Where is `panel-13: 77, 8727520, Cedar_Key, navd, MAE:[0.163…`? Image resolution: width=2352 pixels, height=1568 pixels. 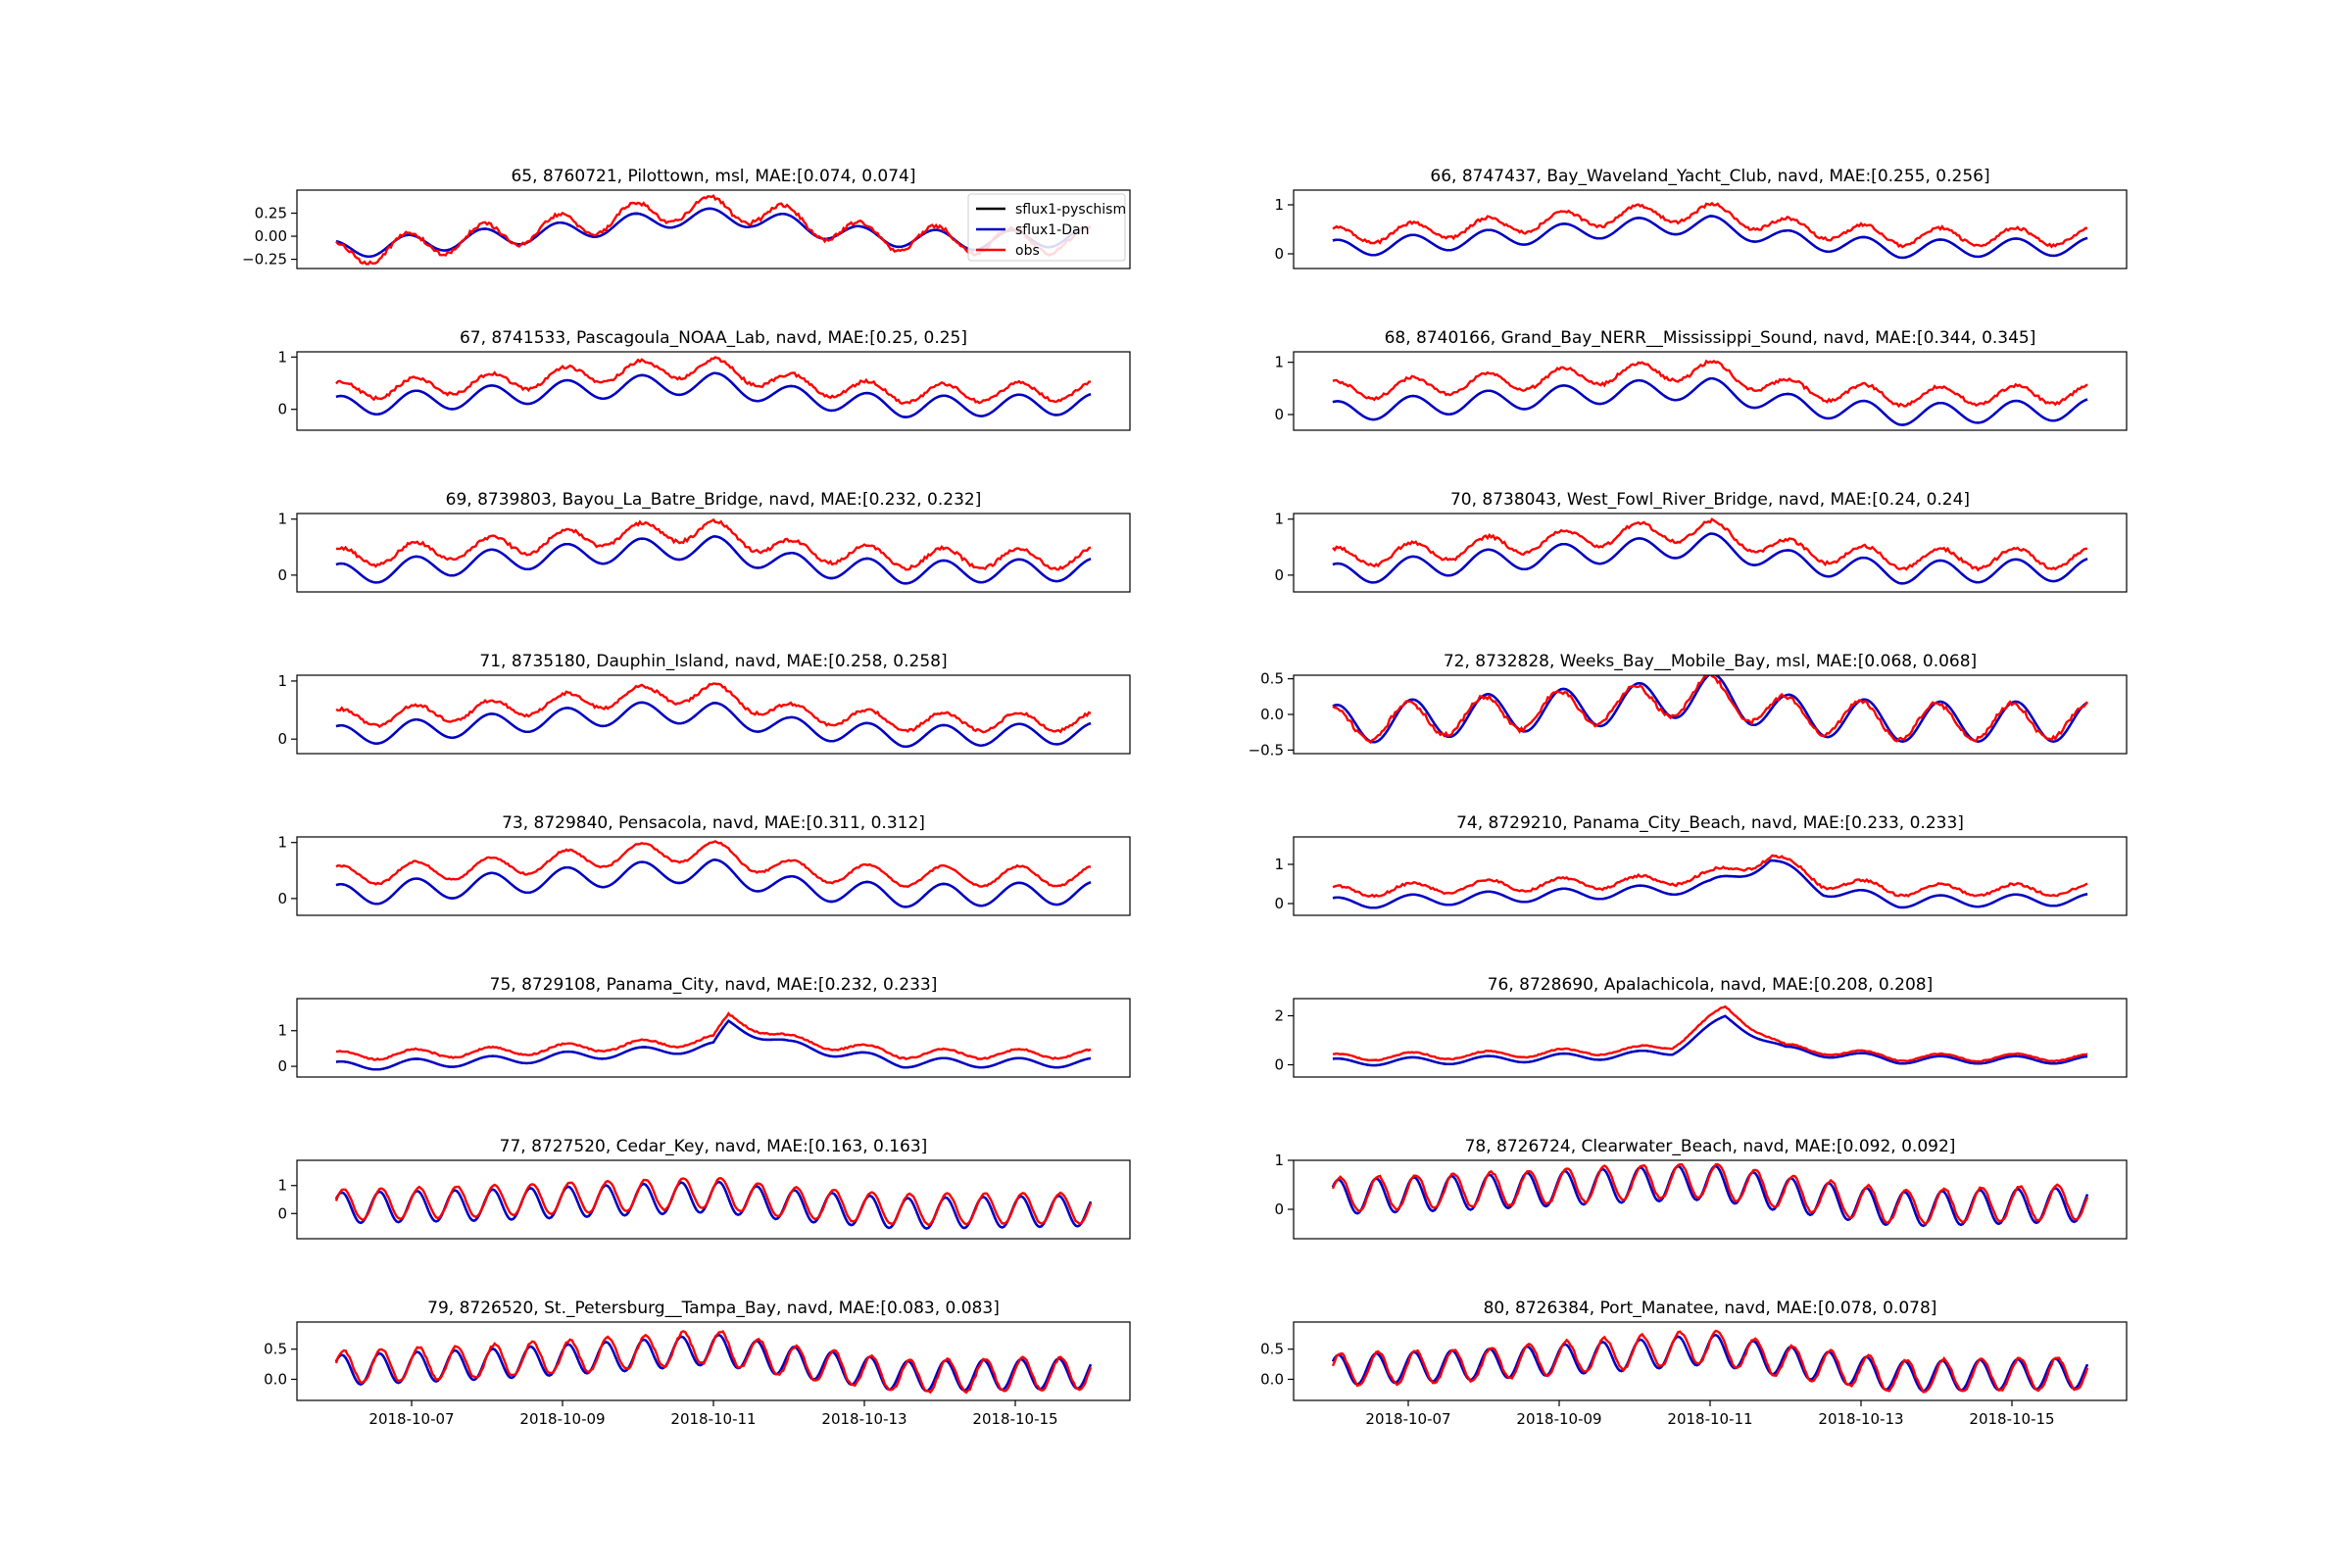
panel-13: 77, 8727520, Cedar_Key, navd, MAE:[0.163… is located at coordinates (704, 1188).